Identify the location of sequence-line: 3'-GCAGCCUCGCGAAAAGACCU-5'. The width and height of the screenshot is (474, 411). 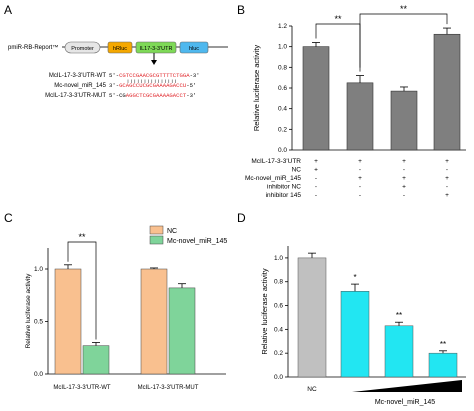
(152, 85).